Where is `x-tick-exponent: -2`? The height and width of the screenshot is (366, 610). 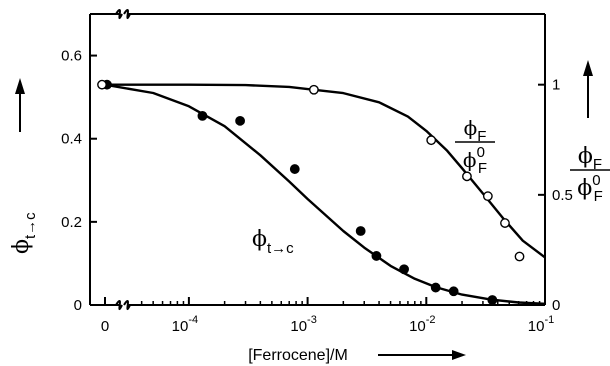 x-tick-exponent: -2 is located at coordinates (431, 320).